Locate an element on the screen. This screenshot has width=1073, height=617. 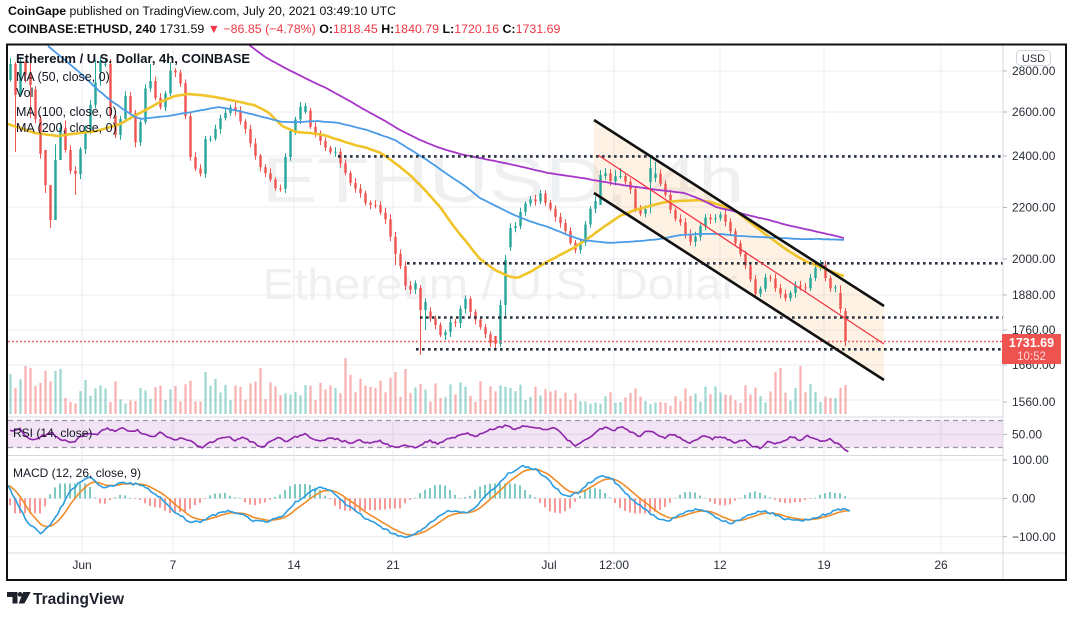
svg-text: 12 is located at coordinates (720, 565).